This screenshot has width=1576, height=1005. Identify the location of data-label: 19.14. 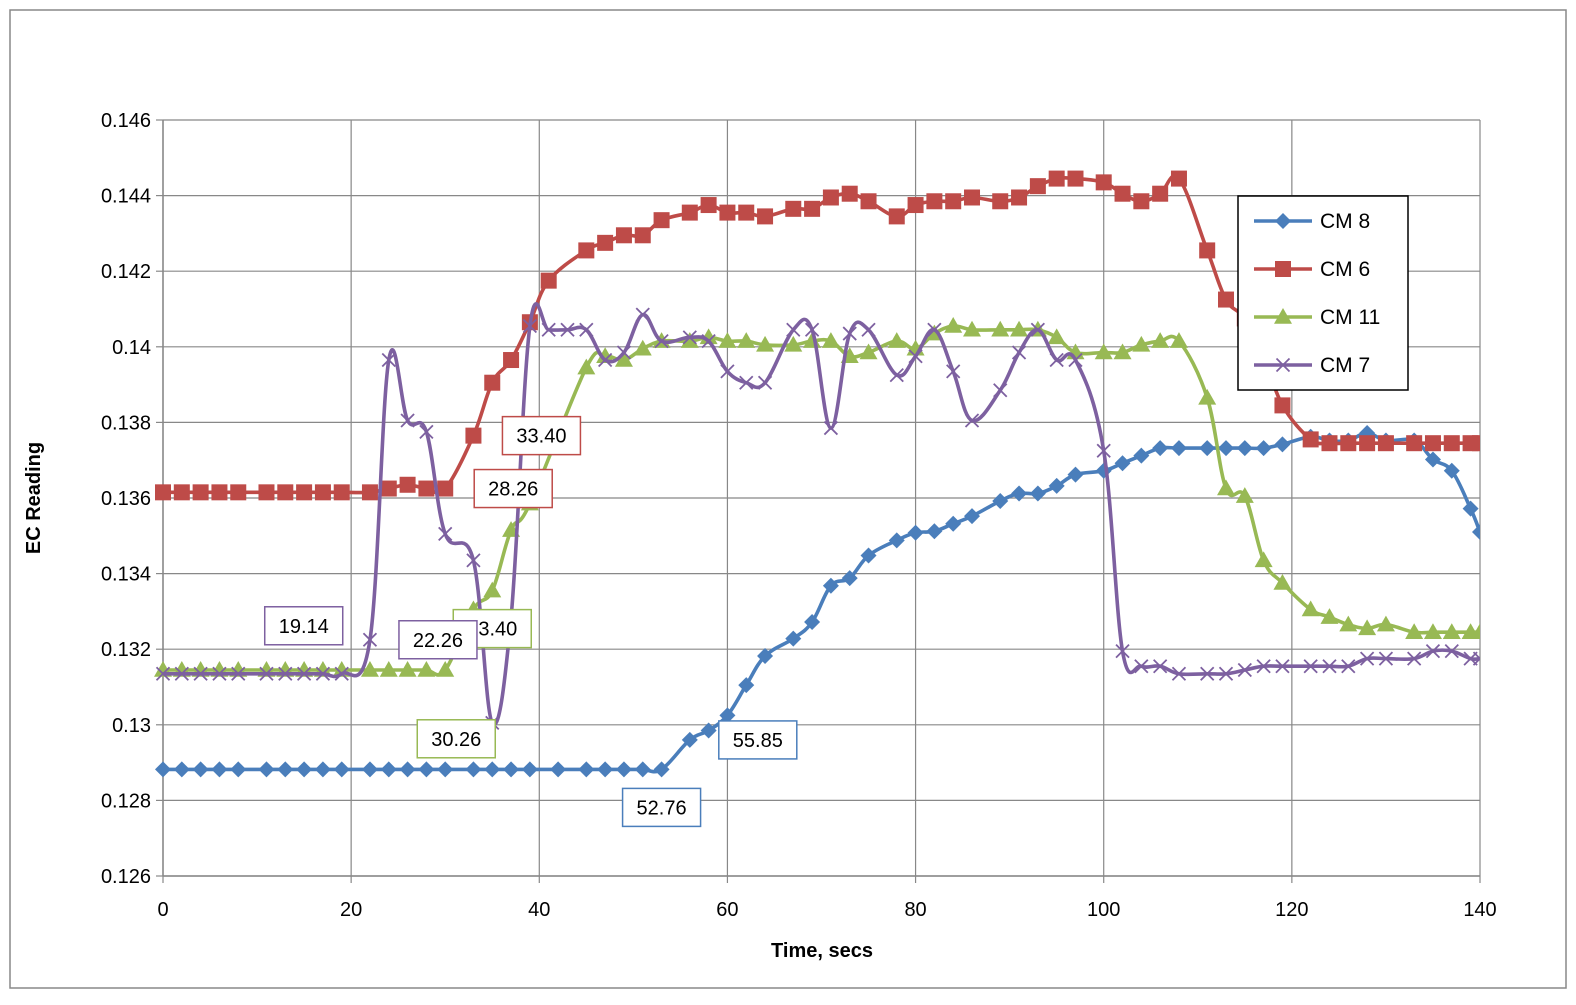
(303, 626).